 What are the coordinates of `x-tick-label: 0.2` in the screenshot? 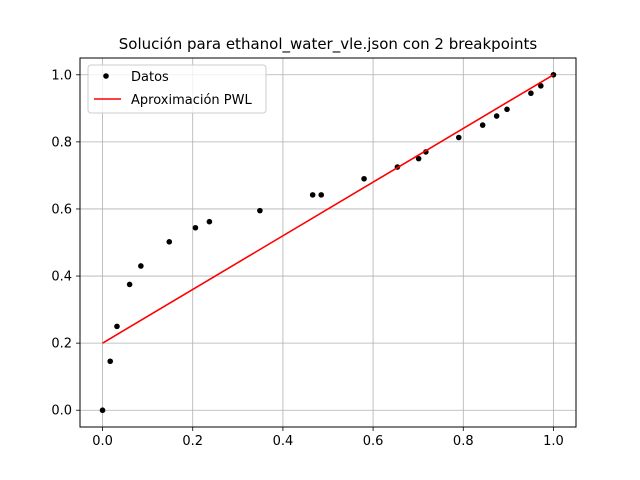 It's located at (192, 441).